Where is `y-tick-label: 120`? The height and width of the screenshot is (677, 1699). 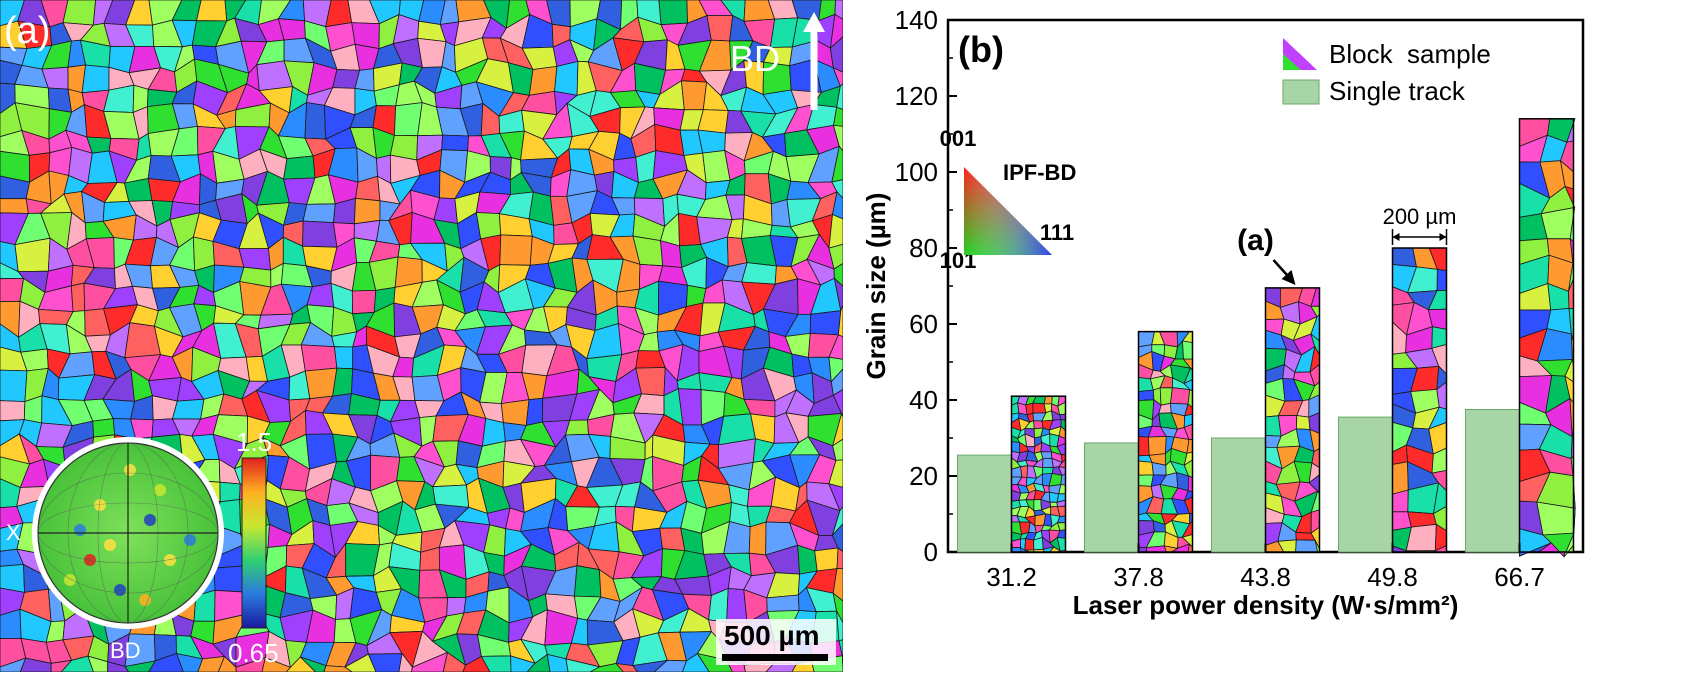 y-tick-label: 120 is located at coordinates (916, 96).